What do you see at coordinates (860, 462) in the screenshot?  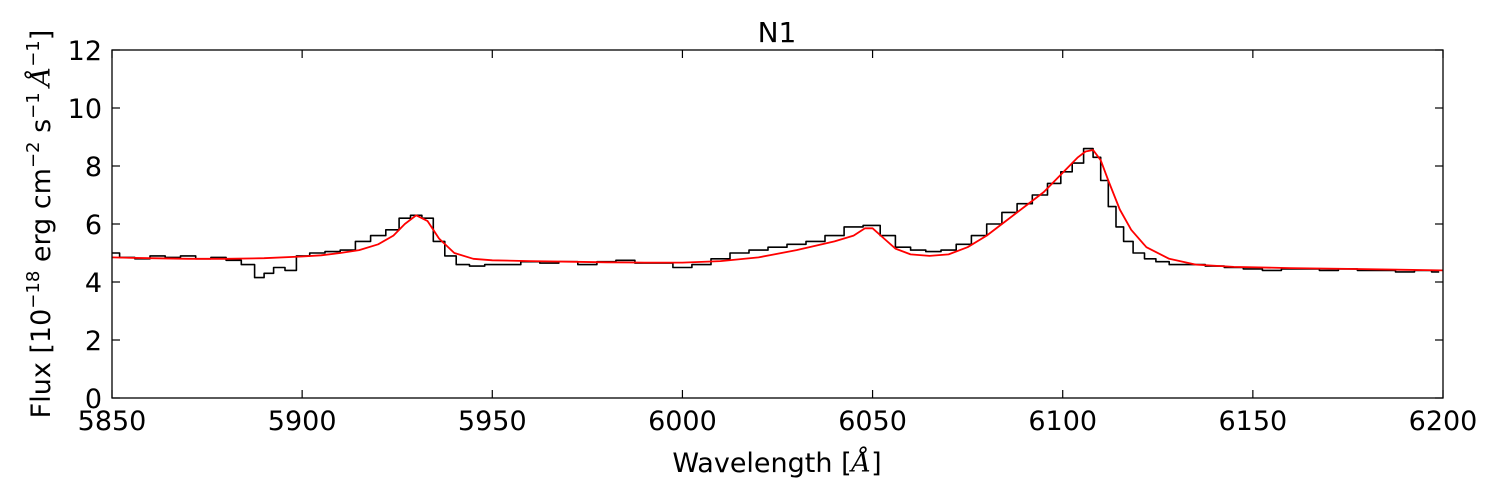 I see `x-axis-label-unit: Å` at bounding box center [860, 462].